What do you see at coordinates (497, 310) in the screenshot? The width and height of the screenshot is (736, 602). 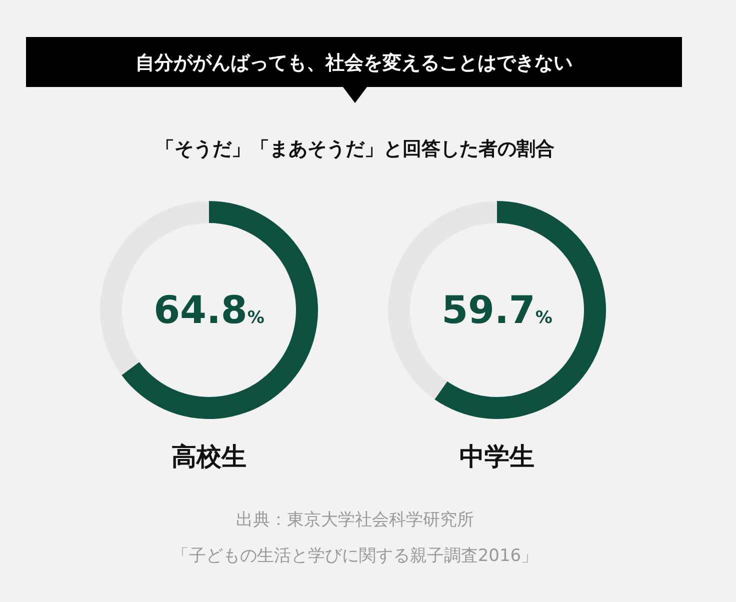 I see `text: 59.7%` at bounding box center [497, 310].